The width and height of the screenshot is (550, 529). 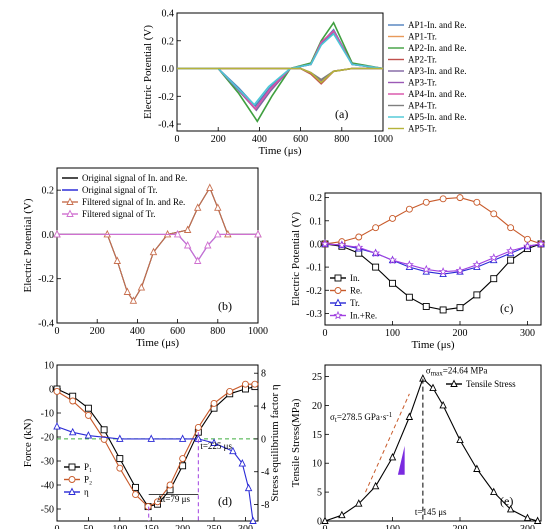 I want to click on sigma-max-annotation: σmax=24.64 MPa, so click(x=457, y=372).